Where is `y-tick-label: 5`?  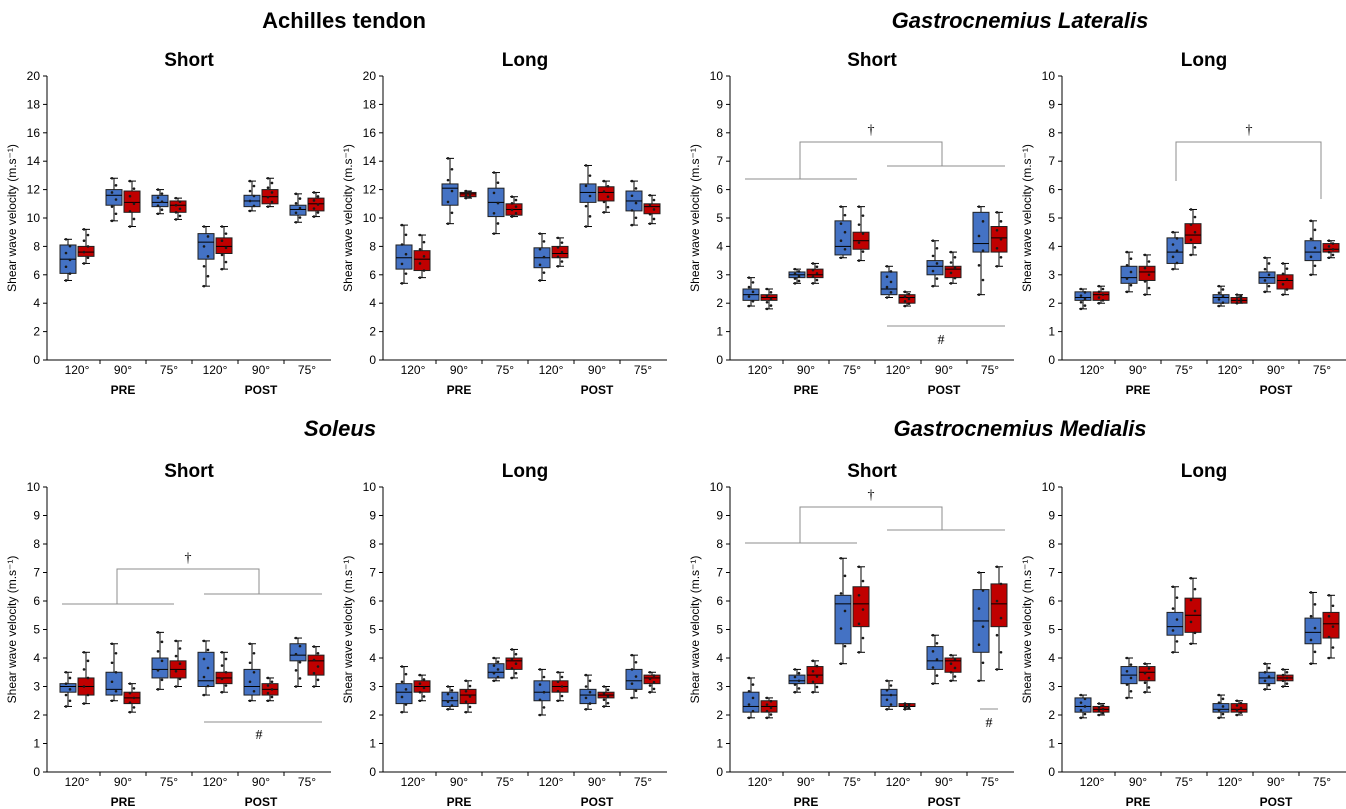
y-tick-label: 5 is located at coordinates (1051, 630).